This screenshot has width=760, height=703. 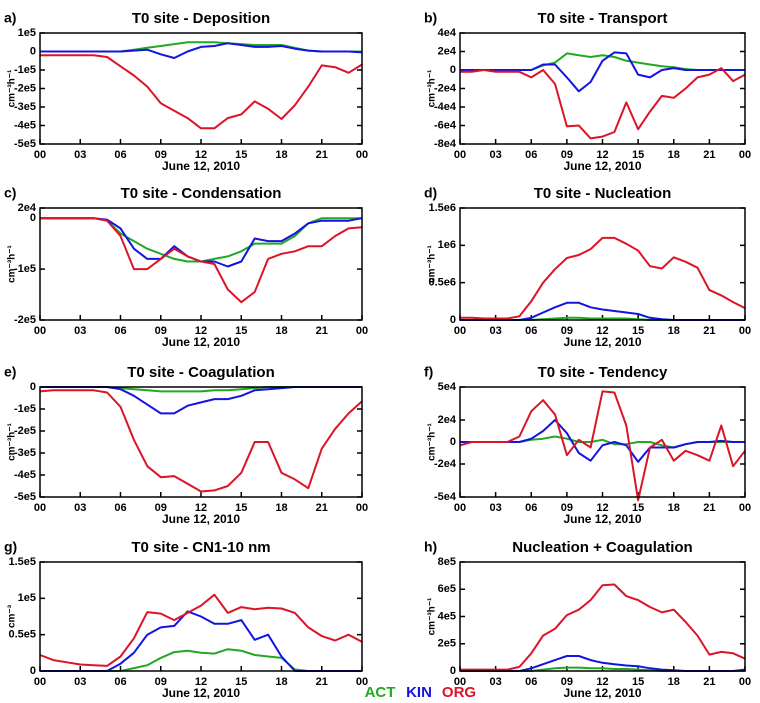 I want to click on panel-title: T0 site - CN1-10 nm, so click(x=200, y=547).